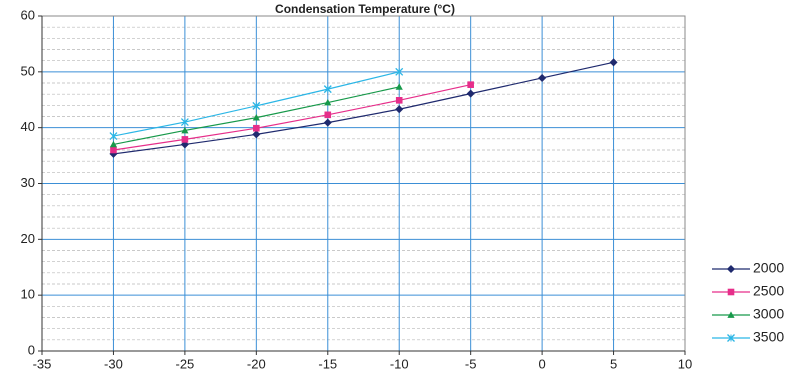 The image size is (795, 376). What do you see at coordinates (184, 364) in the screenshot?
I see `x-tick-label: -25` at bounding box center [184, 364].